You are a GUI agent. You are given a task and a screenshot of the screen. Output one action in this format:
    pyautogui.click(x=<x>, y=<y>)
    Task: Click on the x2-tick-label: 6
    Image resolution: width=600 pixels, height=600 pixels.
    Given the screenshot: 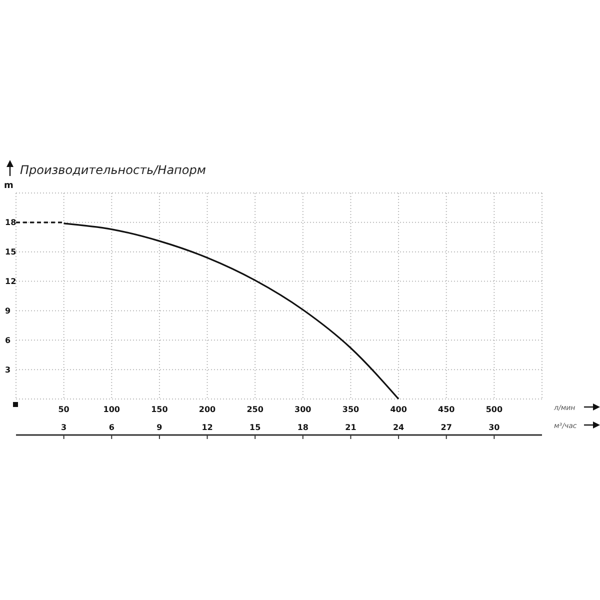 What is the action you would take?
    pyautogui.click(x=111, y=427)
    